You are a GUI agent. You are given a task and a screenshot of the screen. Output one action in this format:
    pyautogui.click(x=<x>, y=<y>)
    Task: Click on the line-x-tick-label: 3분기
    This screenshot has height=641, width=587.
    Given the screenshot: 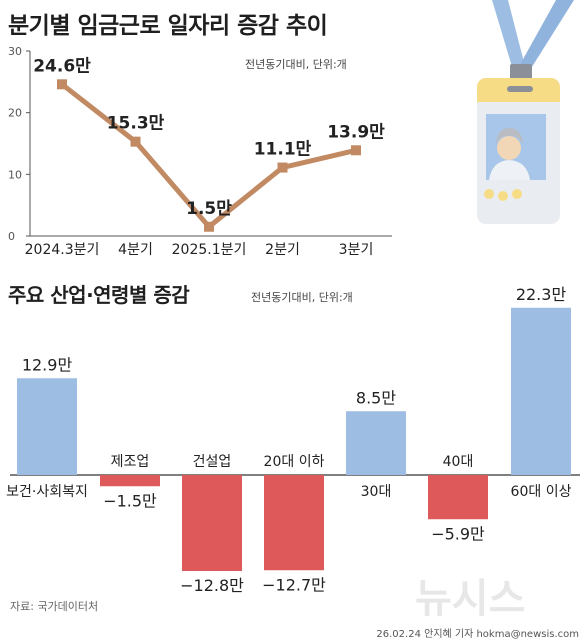 What is the action you would take?
    pyautogui.click(x=356, y=250)
    